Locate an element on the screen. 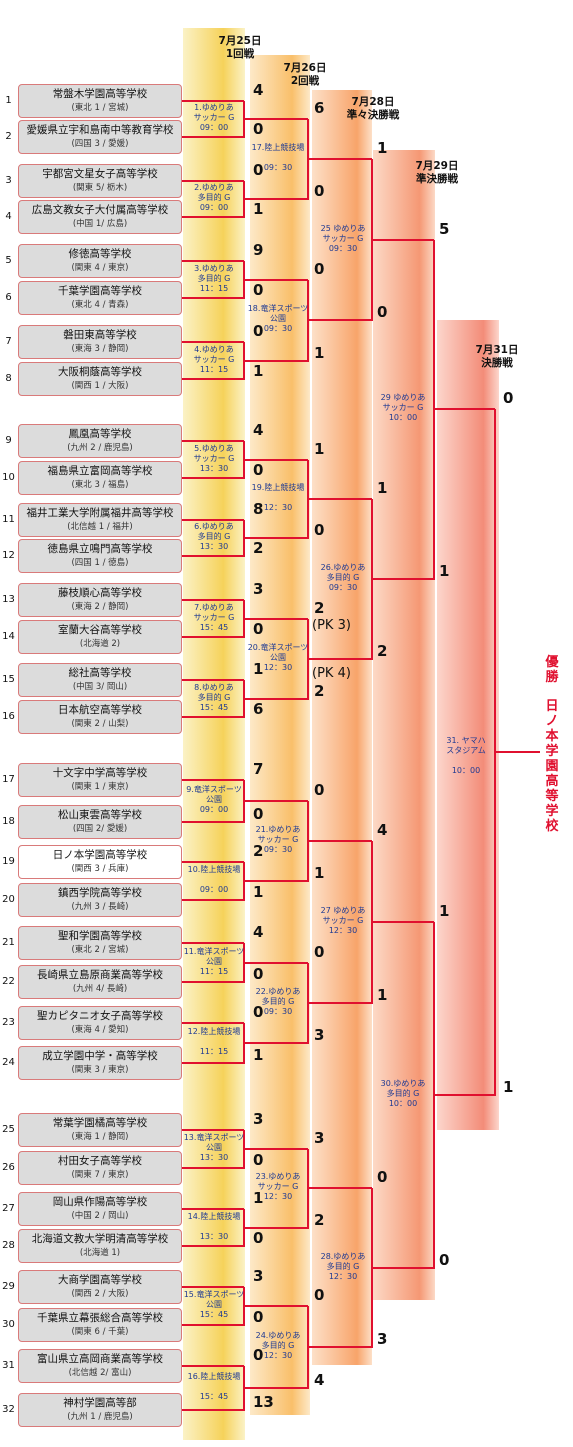 The height and width of the screenshot is (1447, 573). team-box: 福島県立富岡高等学校 (東北 3 / 福島) is located at coordinates (100, 478).